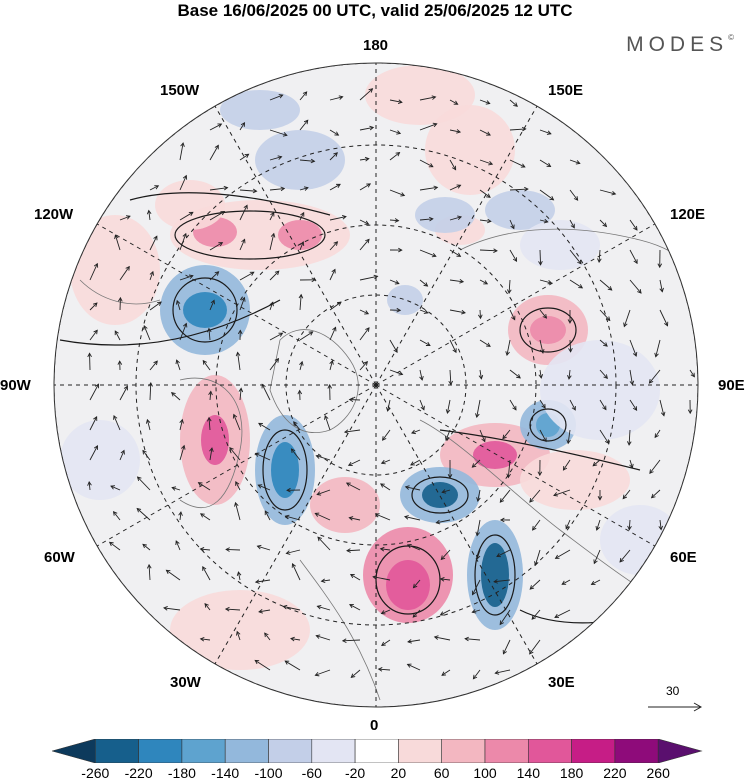  What do you see at coordinates (74, 751) in the screenshot?
I see `colorbar-extend-low` at bounding box center [74, 751].